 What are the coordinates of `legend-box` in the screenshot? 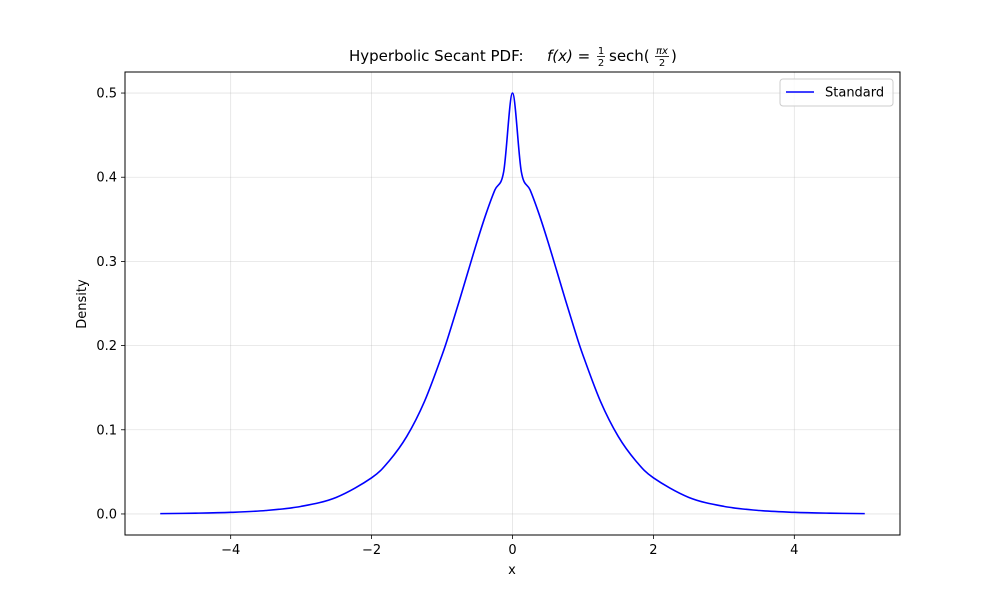 It's located at (836, 92).